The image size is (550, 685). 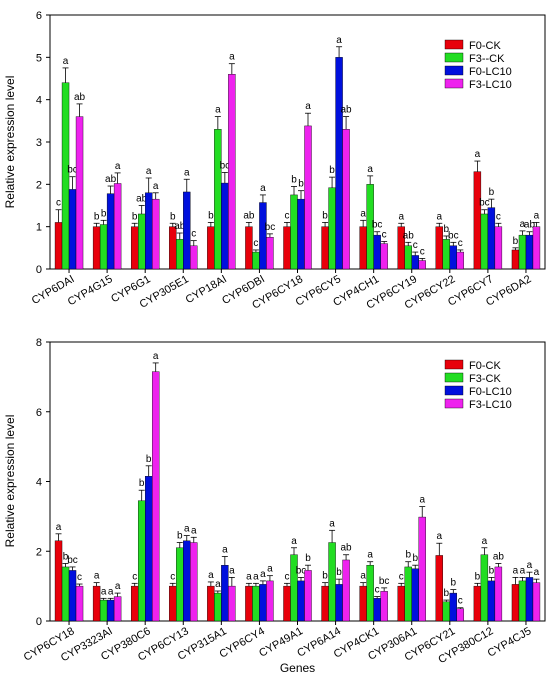 What do you see at coordinates (39, 270) in the screenshot?
I see `y-tick-label: 0` at bounding box center [39, 270].